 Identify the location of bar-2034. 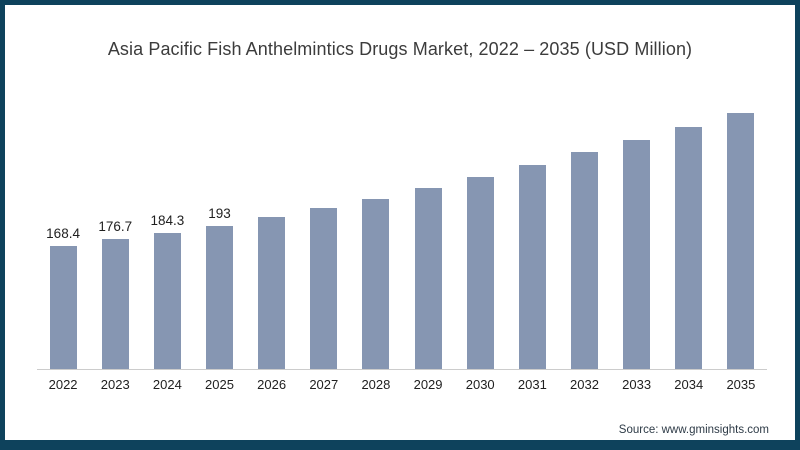
(689, 248).